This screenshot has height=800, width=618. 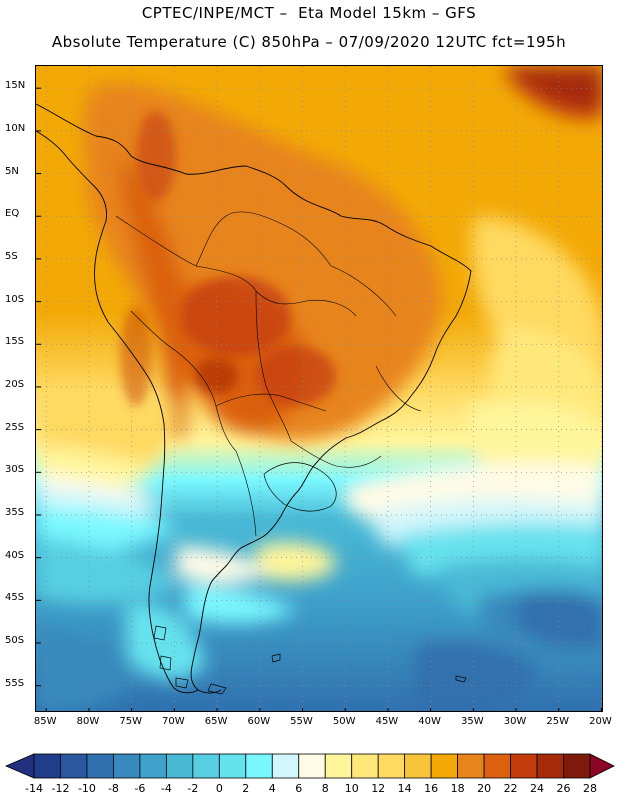 What do you see at coordinates (558, 721) in the screenshot?
I see `longitude-label: 25W` at bounding box center [558, 721].